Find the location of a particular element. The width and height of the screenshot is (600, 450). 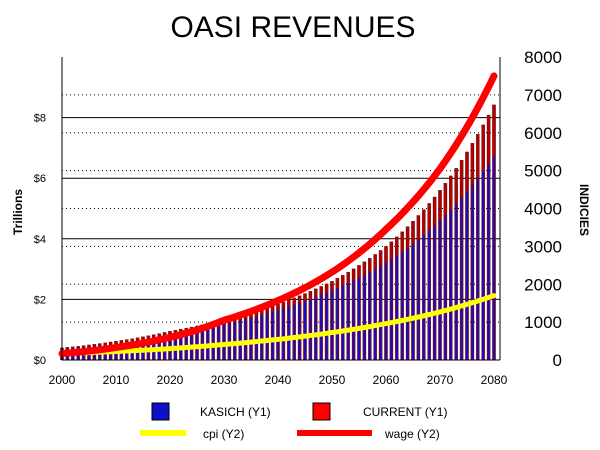

bar-kasich-2054 is located at coordinates (353, 320).